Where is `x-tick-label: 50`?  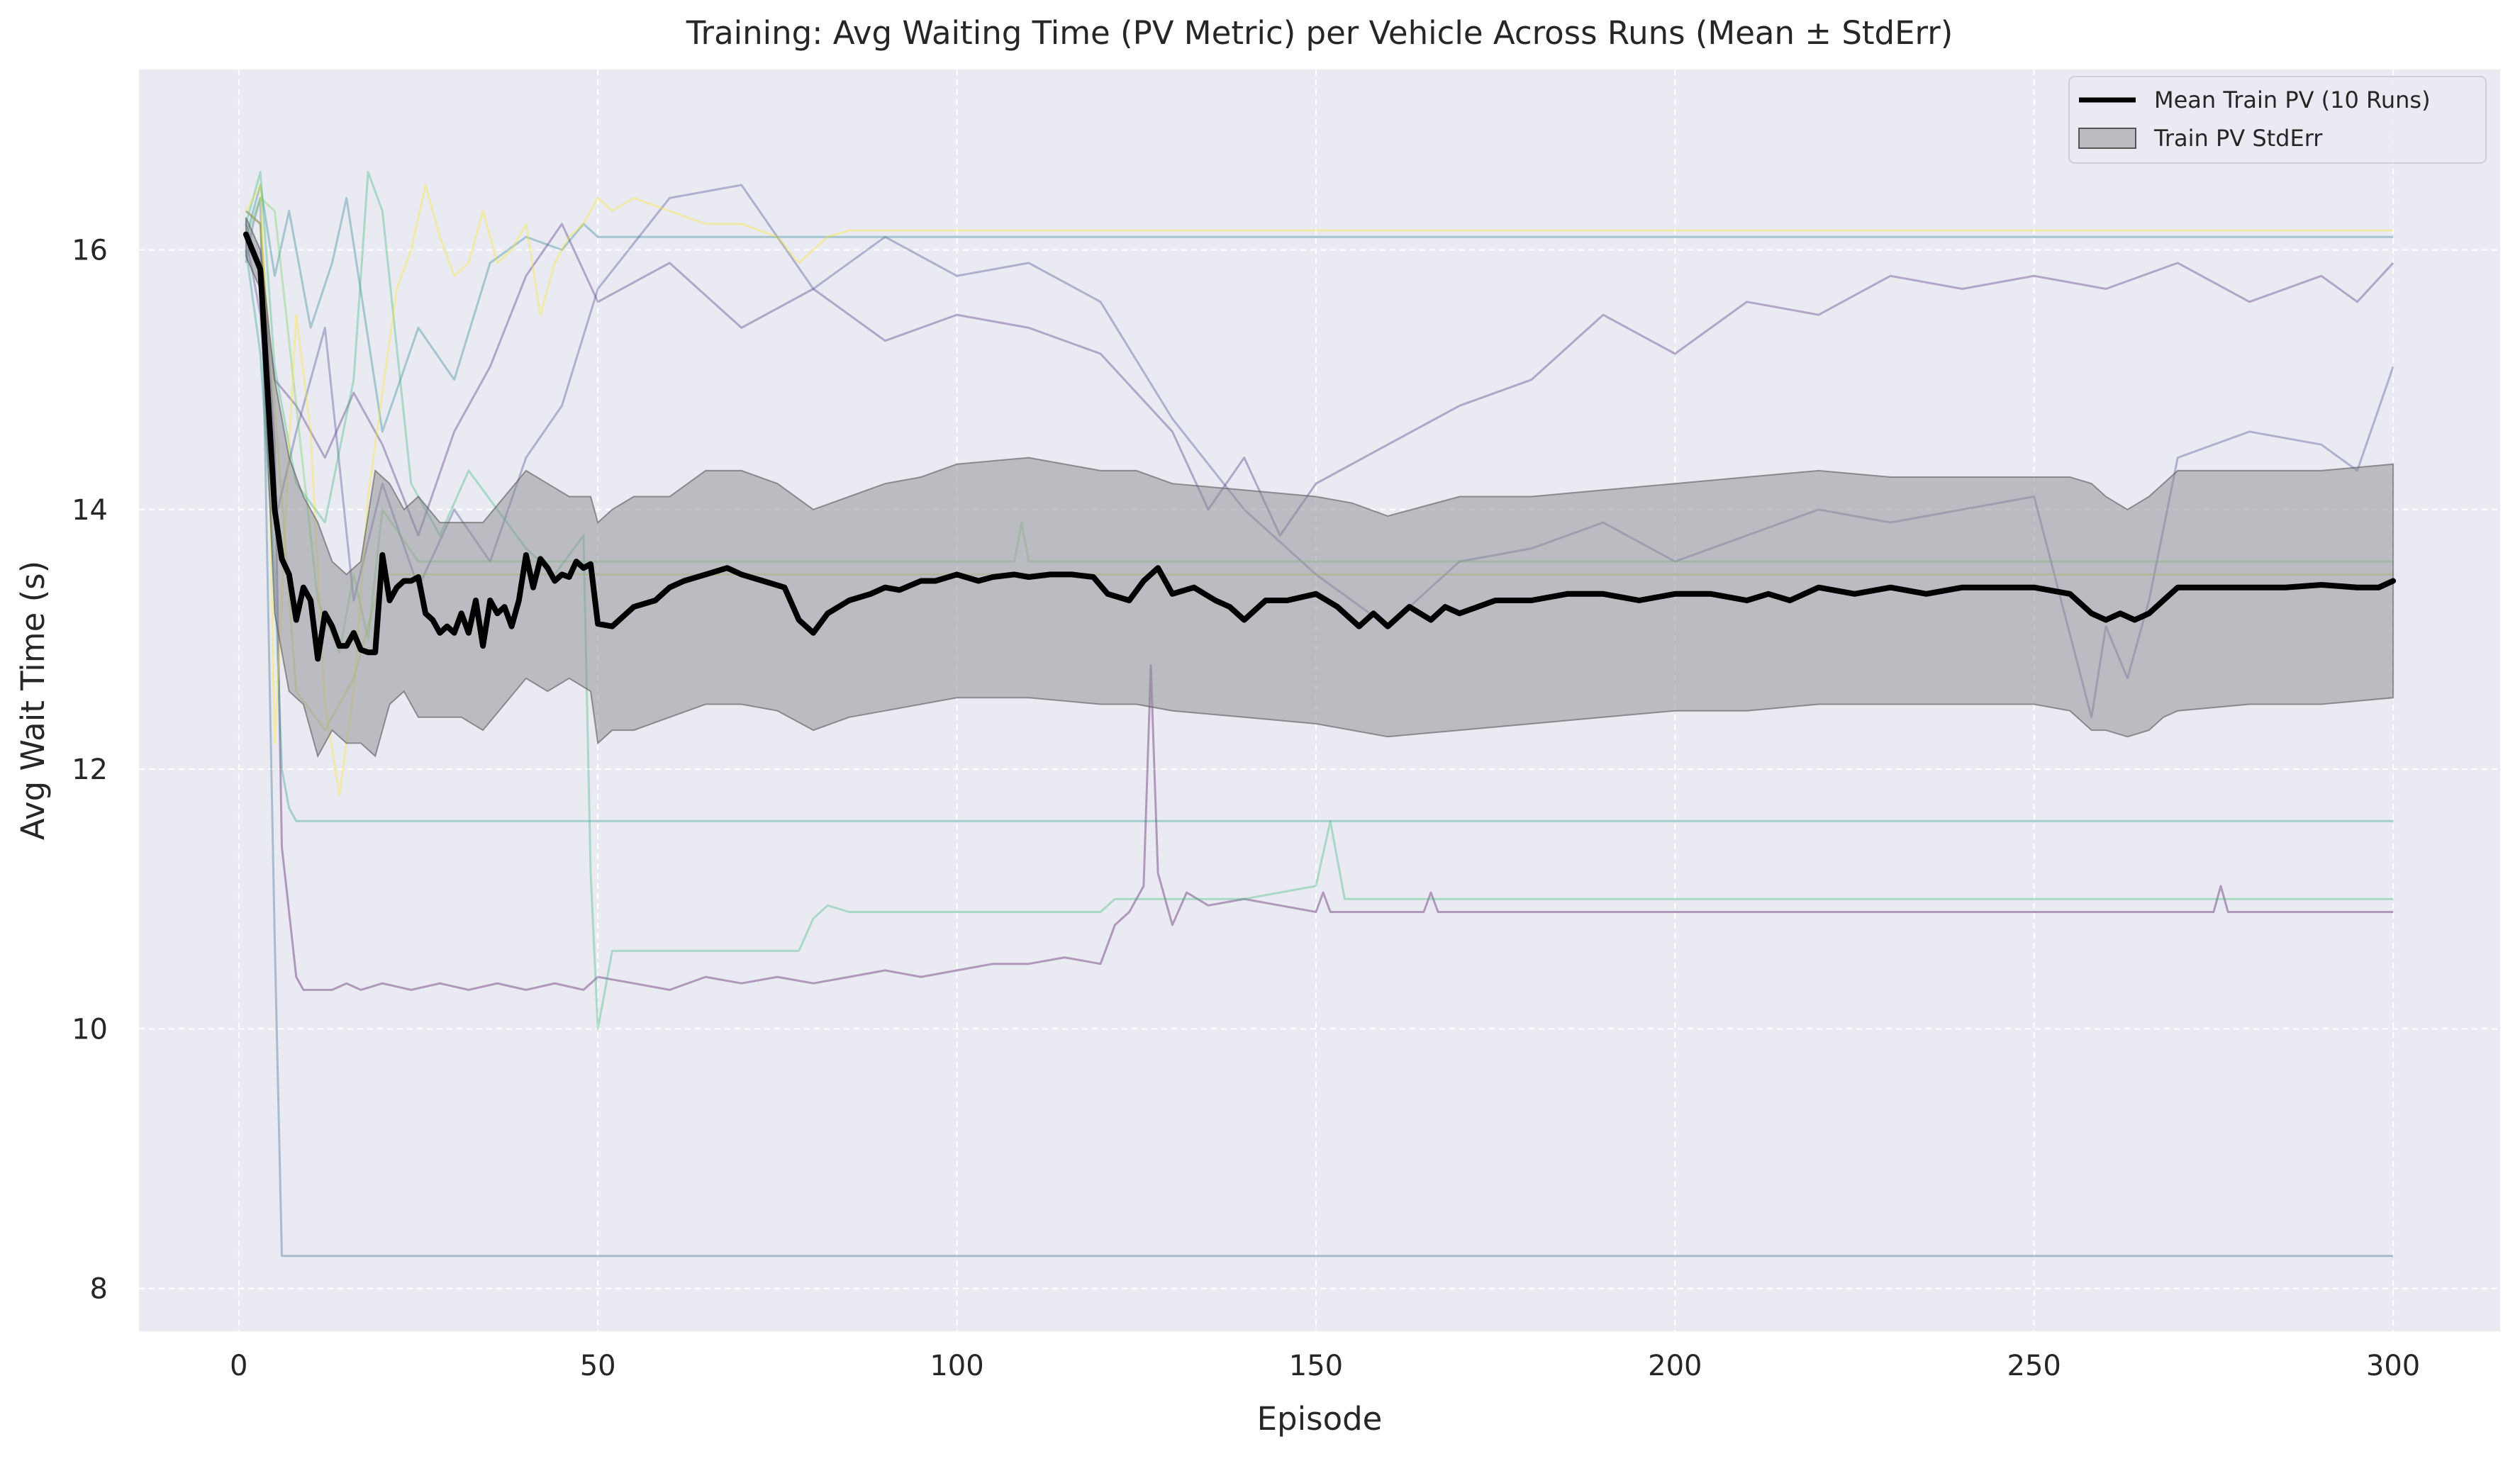
x-tick-label: 50 is located at coordinates (598, 1366).